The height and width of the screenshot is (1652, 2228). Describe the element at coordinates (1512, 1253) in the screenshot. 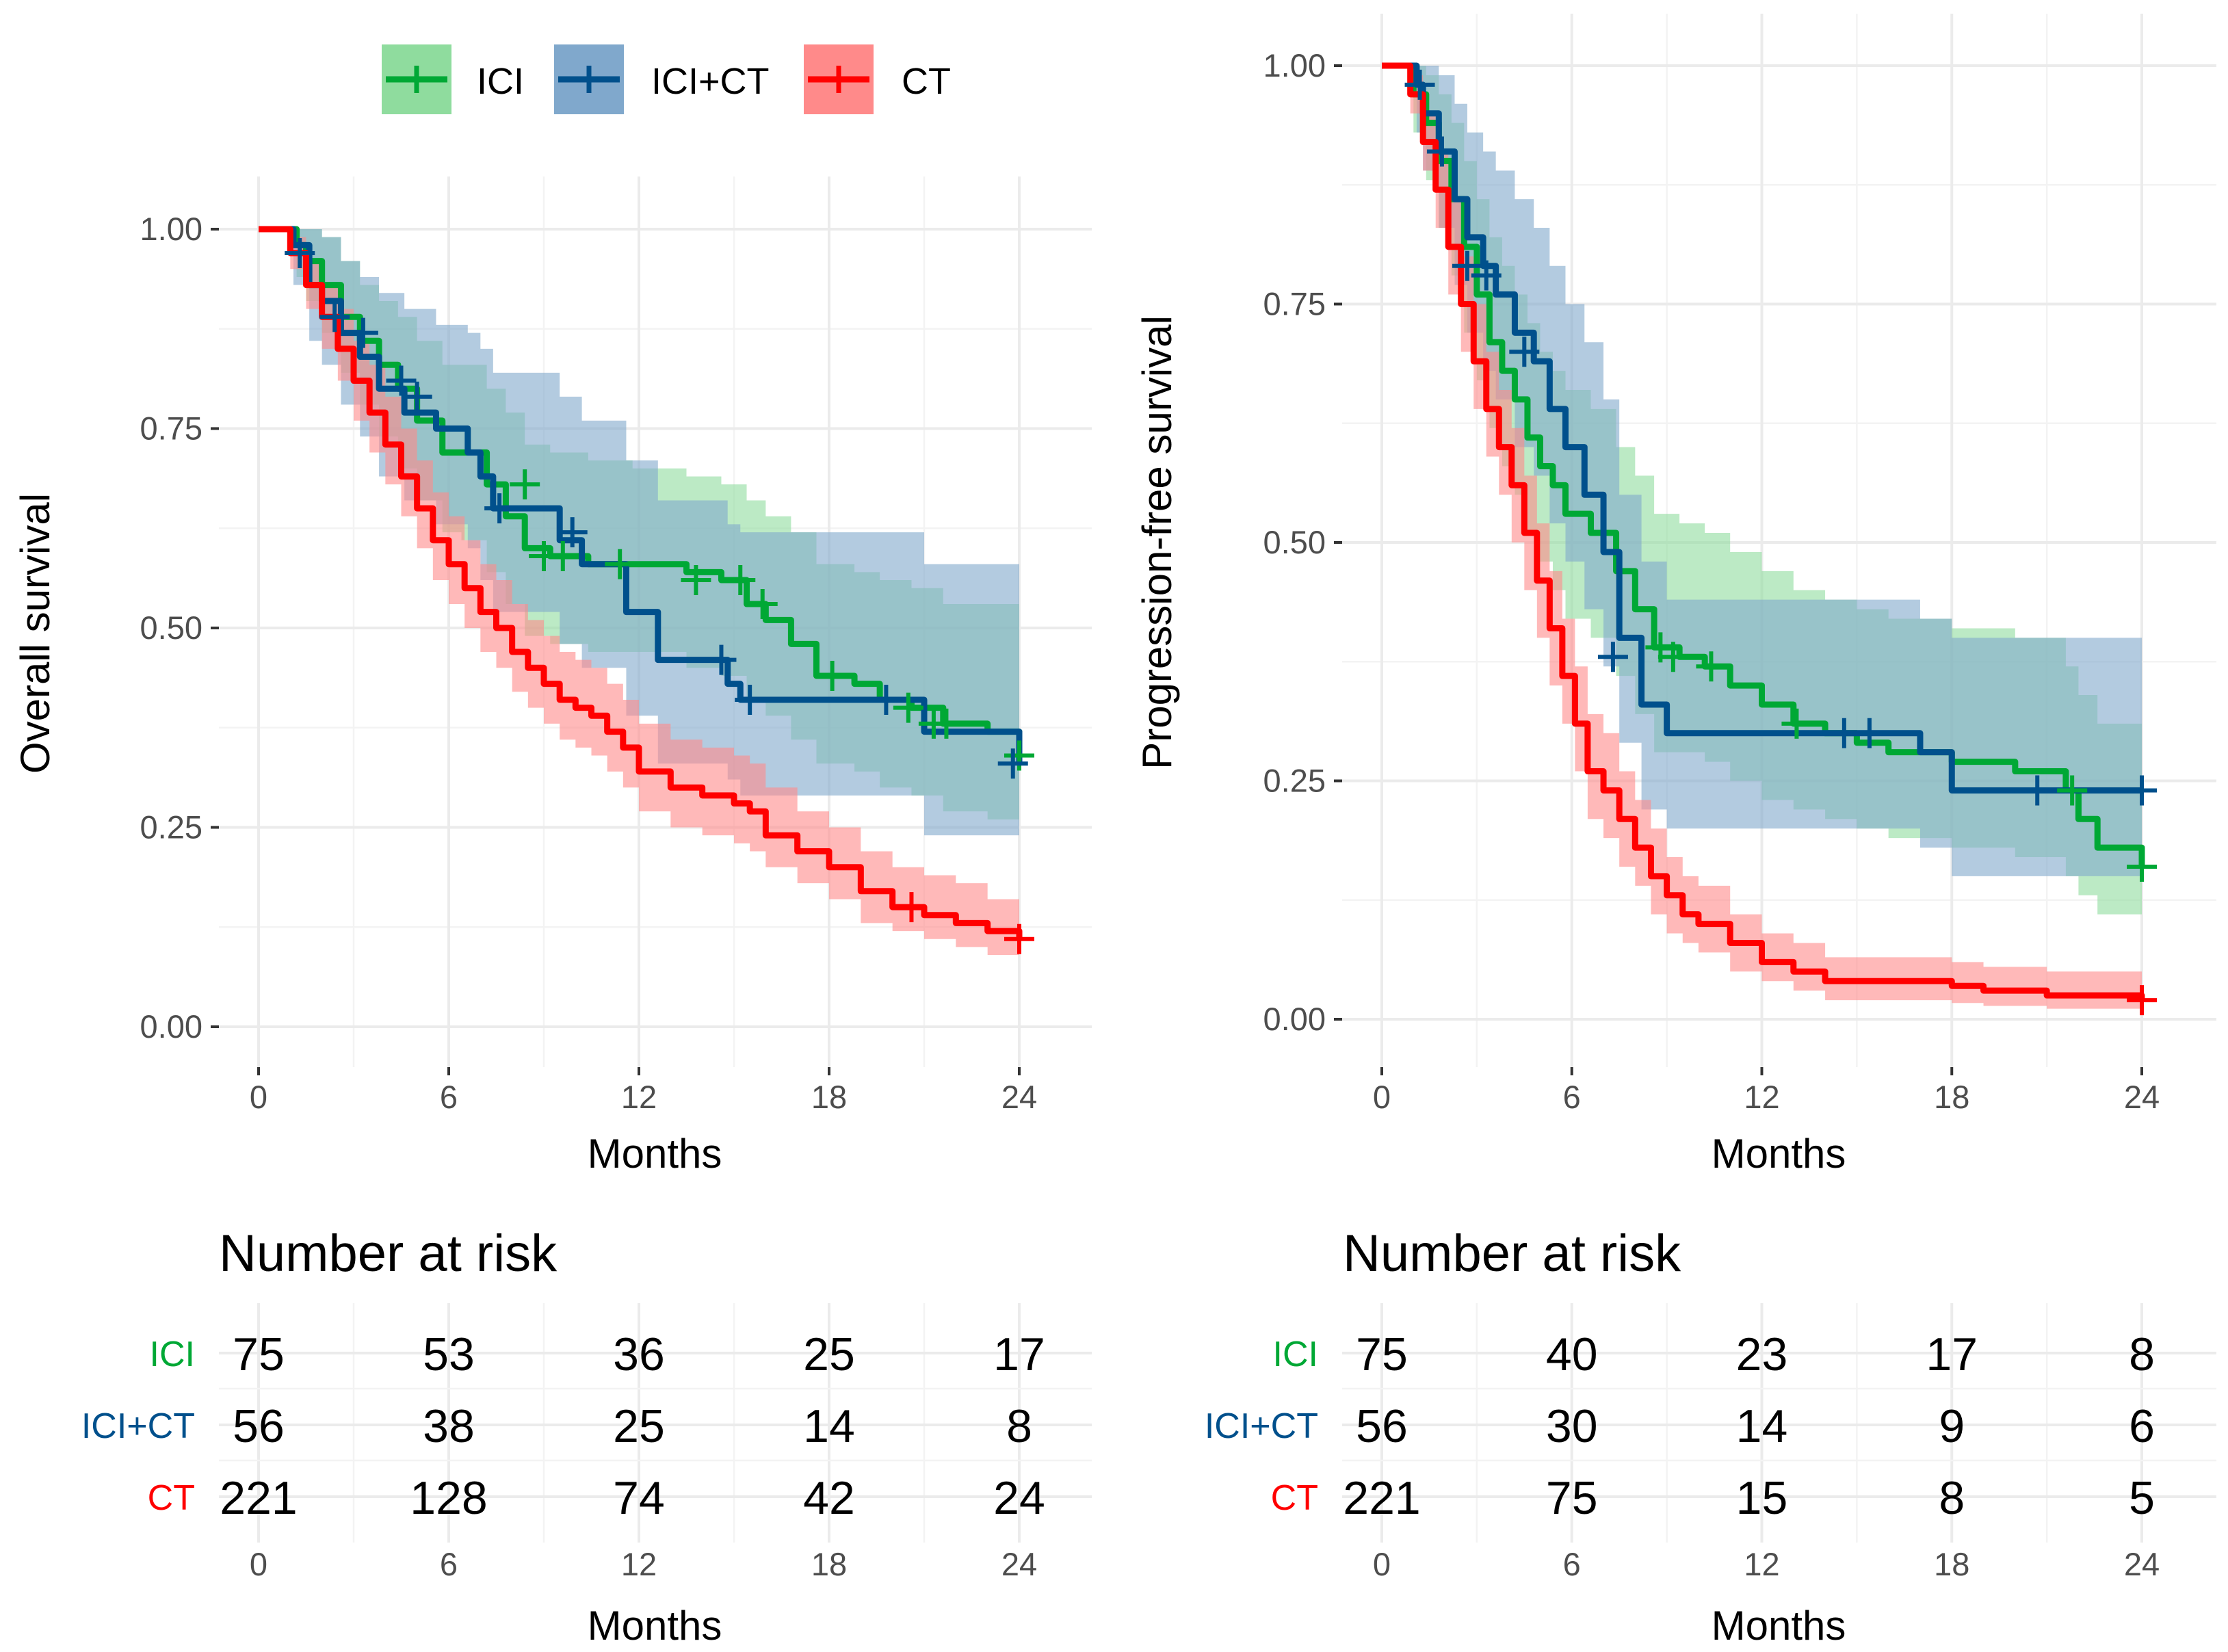

I see `risk-table-title: Number at risk` at that location.